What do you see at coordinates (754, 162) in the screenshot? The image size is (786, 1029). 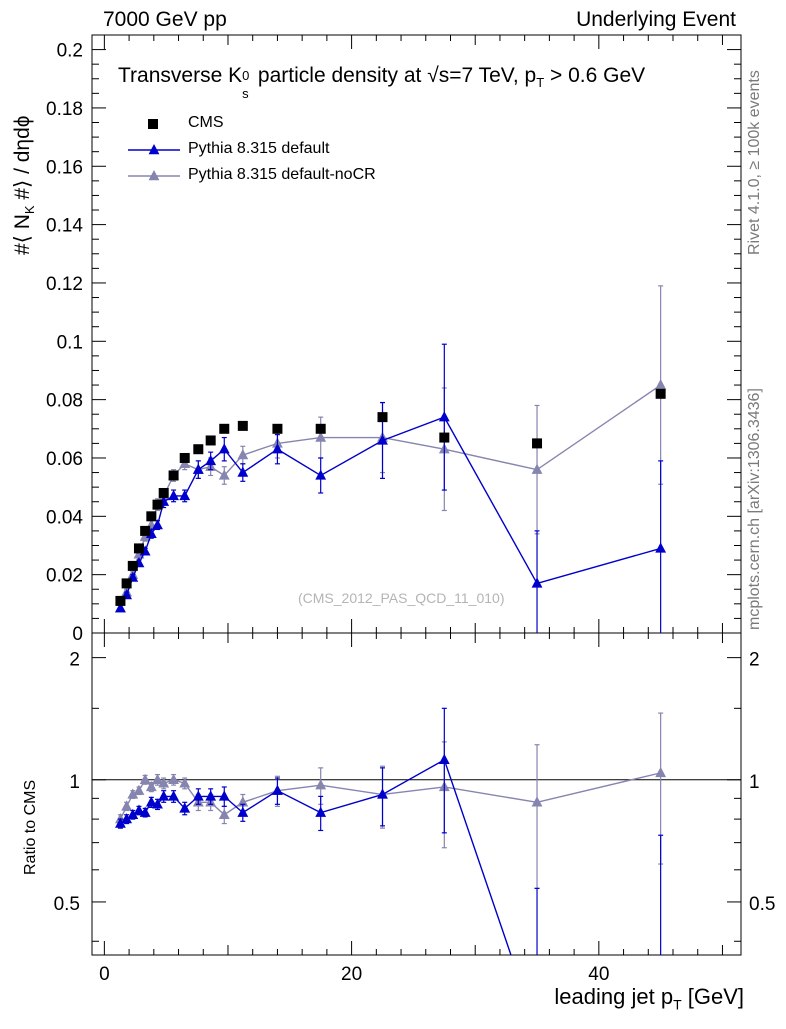 I see `rivet-label: Rivet 4.1.0, ≥ 100k events` at bounding box center [754, 162].